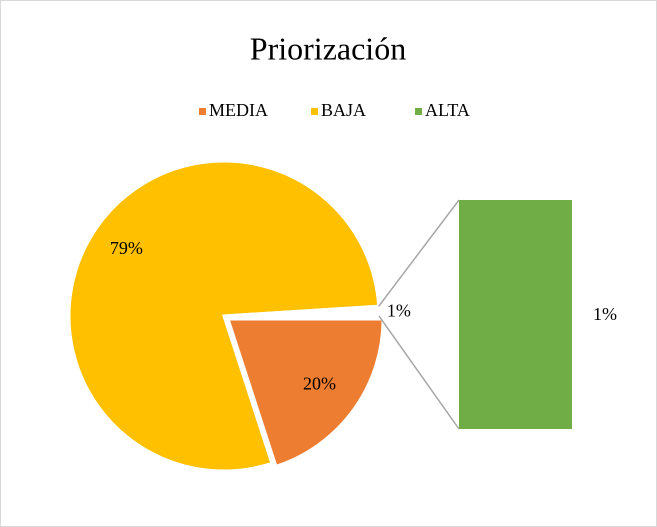 The image size is (657, 527). Describe the element at coordinates (126, 248) in the screenshot. I see `data-label: 79%` at that location.